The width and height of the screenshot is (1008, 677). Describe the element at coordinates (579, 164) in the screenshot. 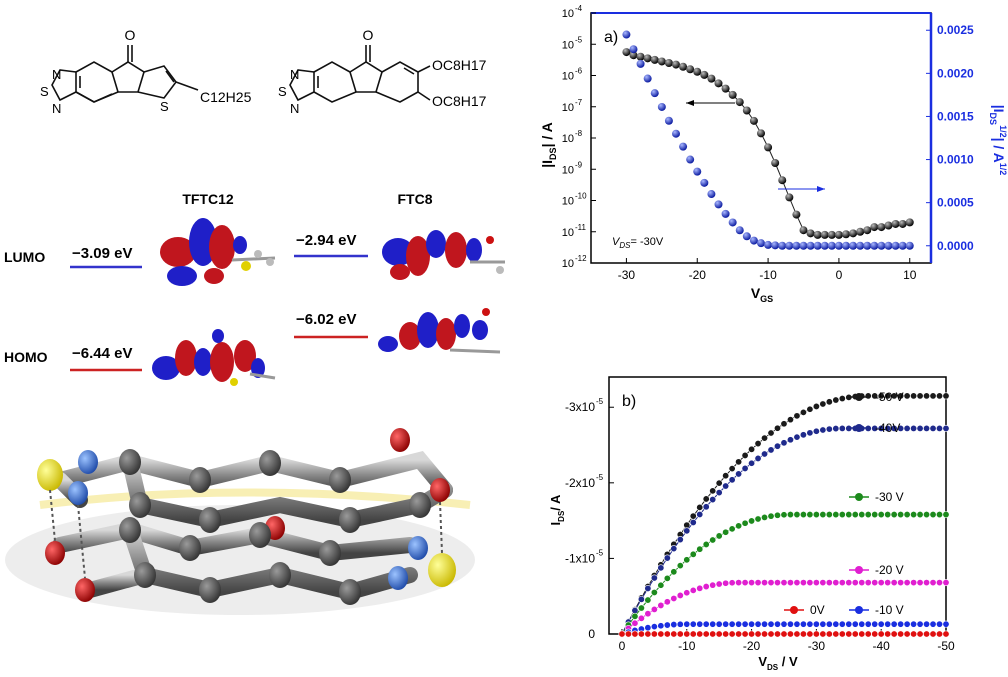

I see `chart-a-ytick-left-exp: -9` at that location.